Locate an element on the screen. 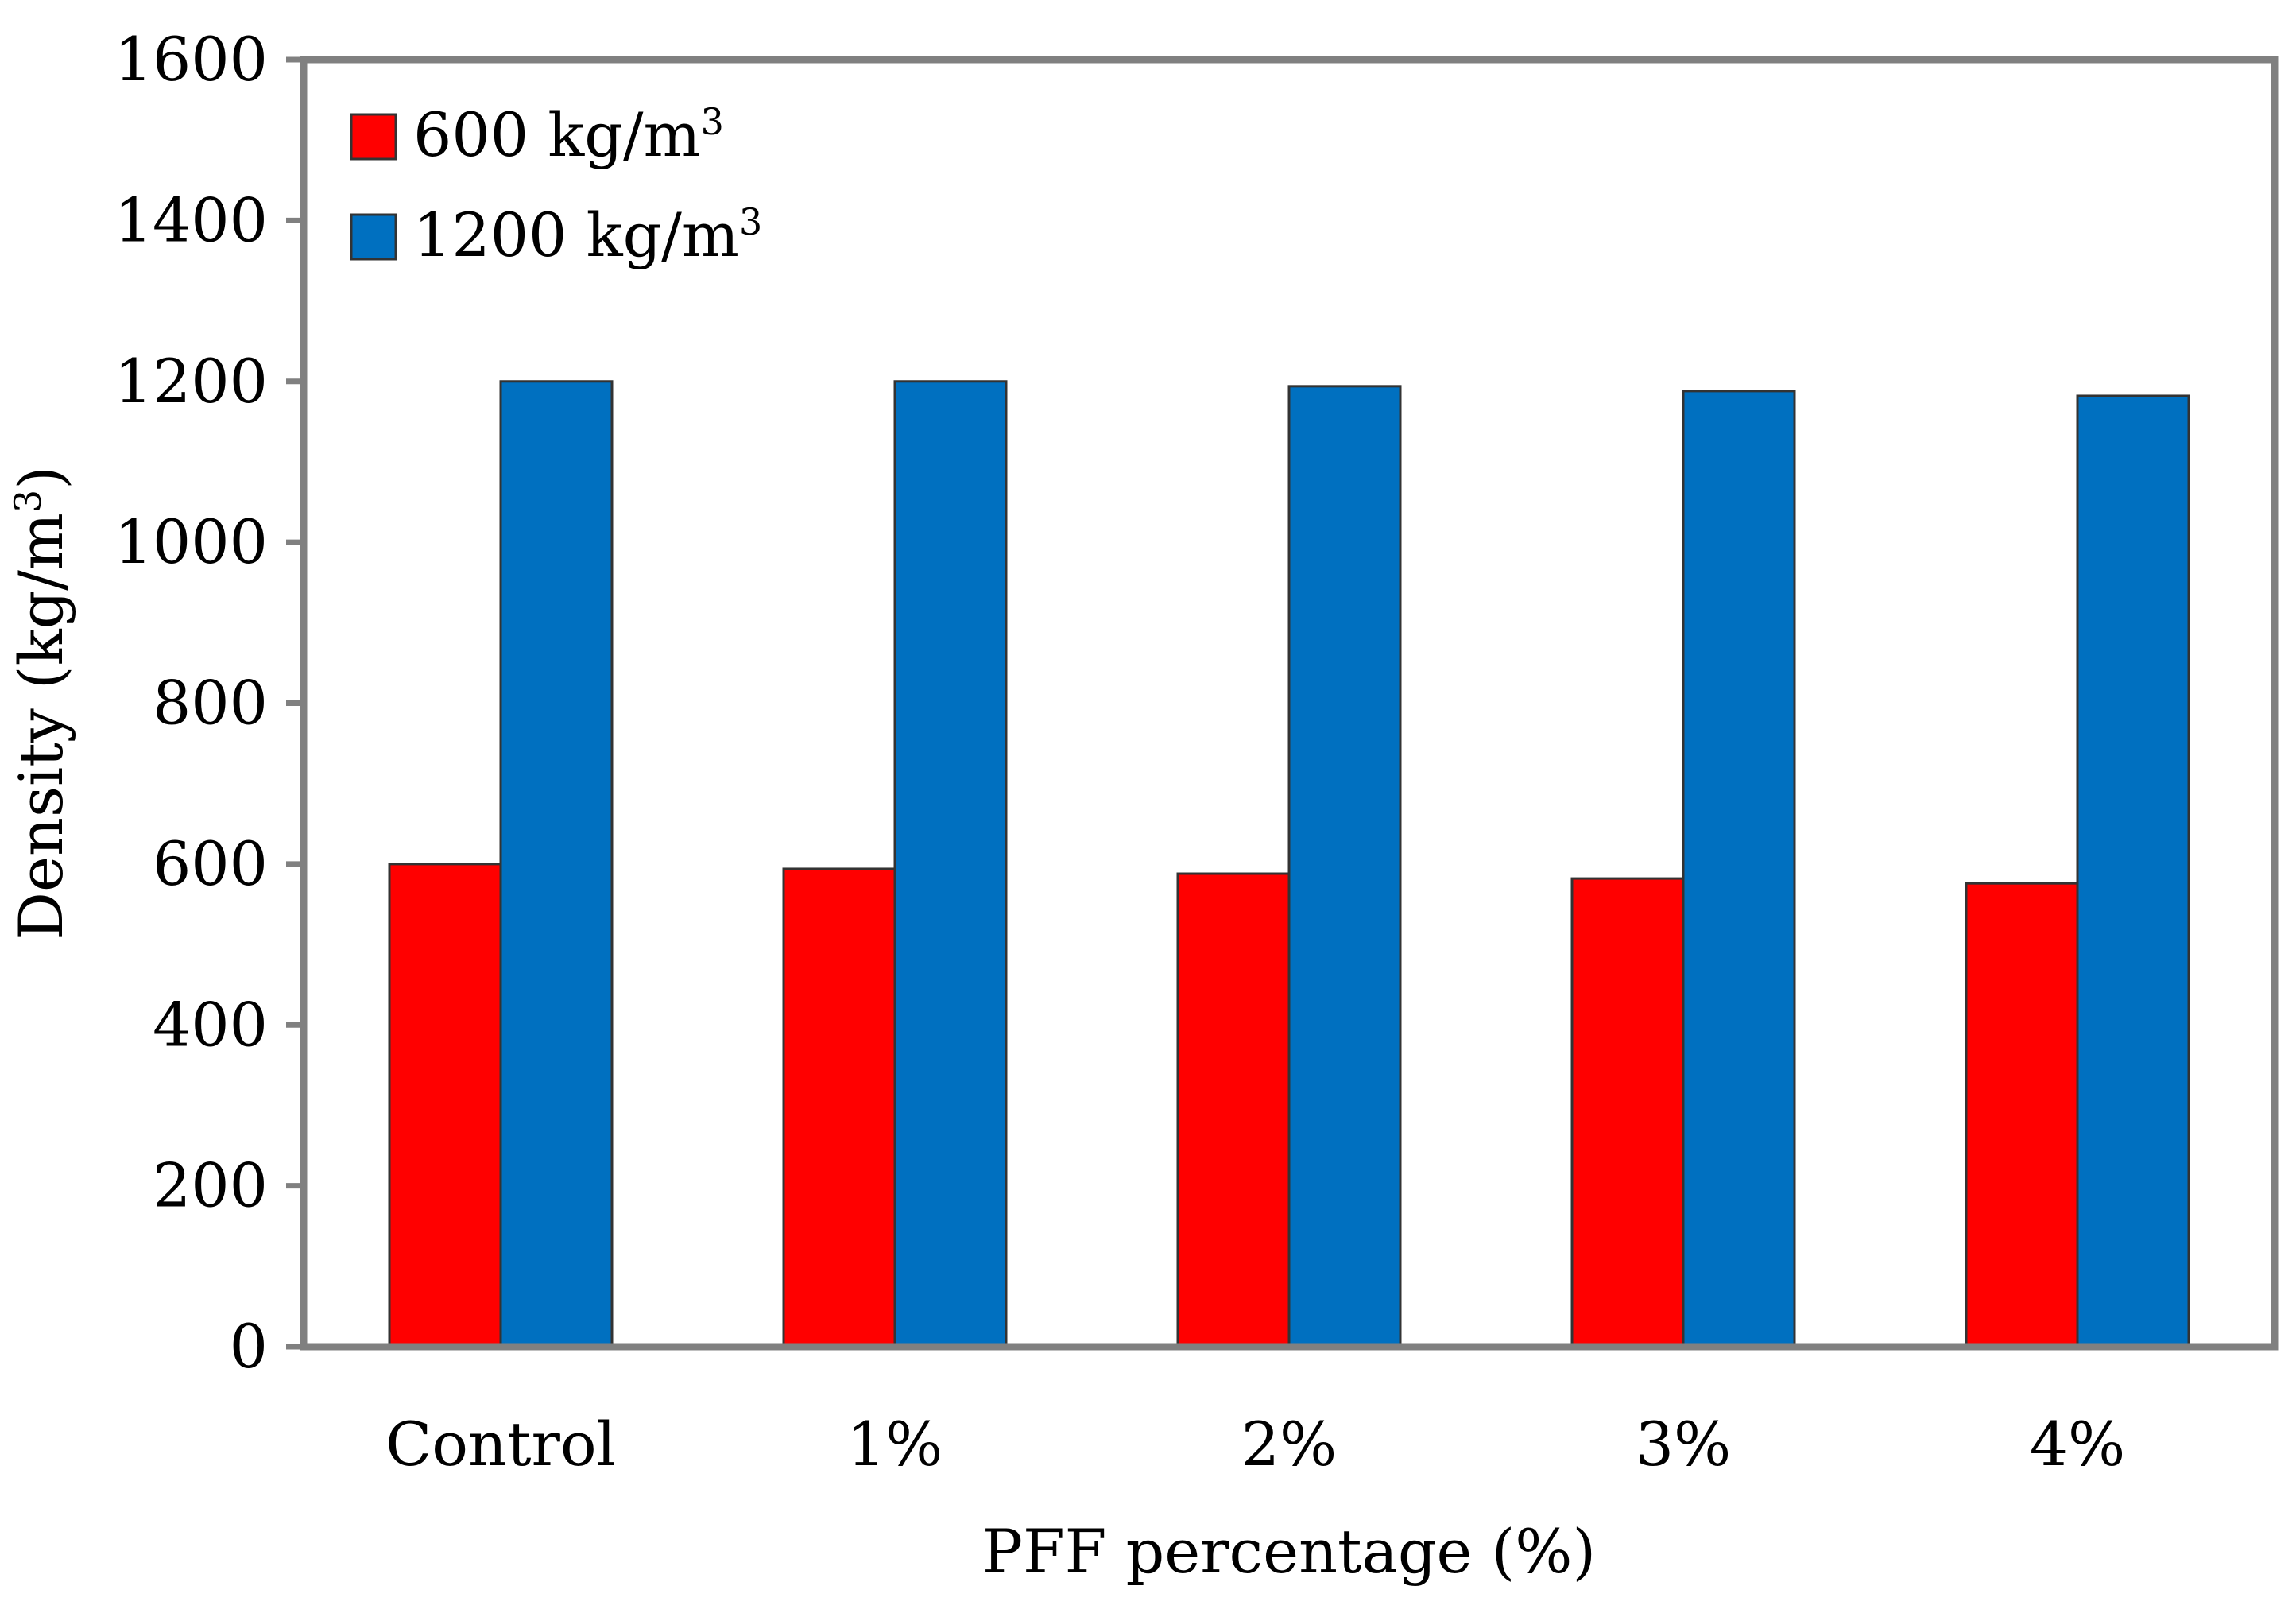  x-tick-label-control: Control is located at coordinates (500, 1444).